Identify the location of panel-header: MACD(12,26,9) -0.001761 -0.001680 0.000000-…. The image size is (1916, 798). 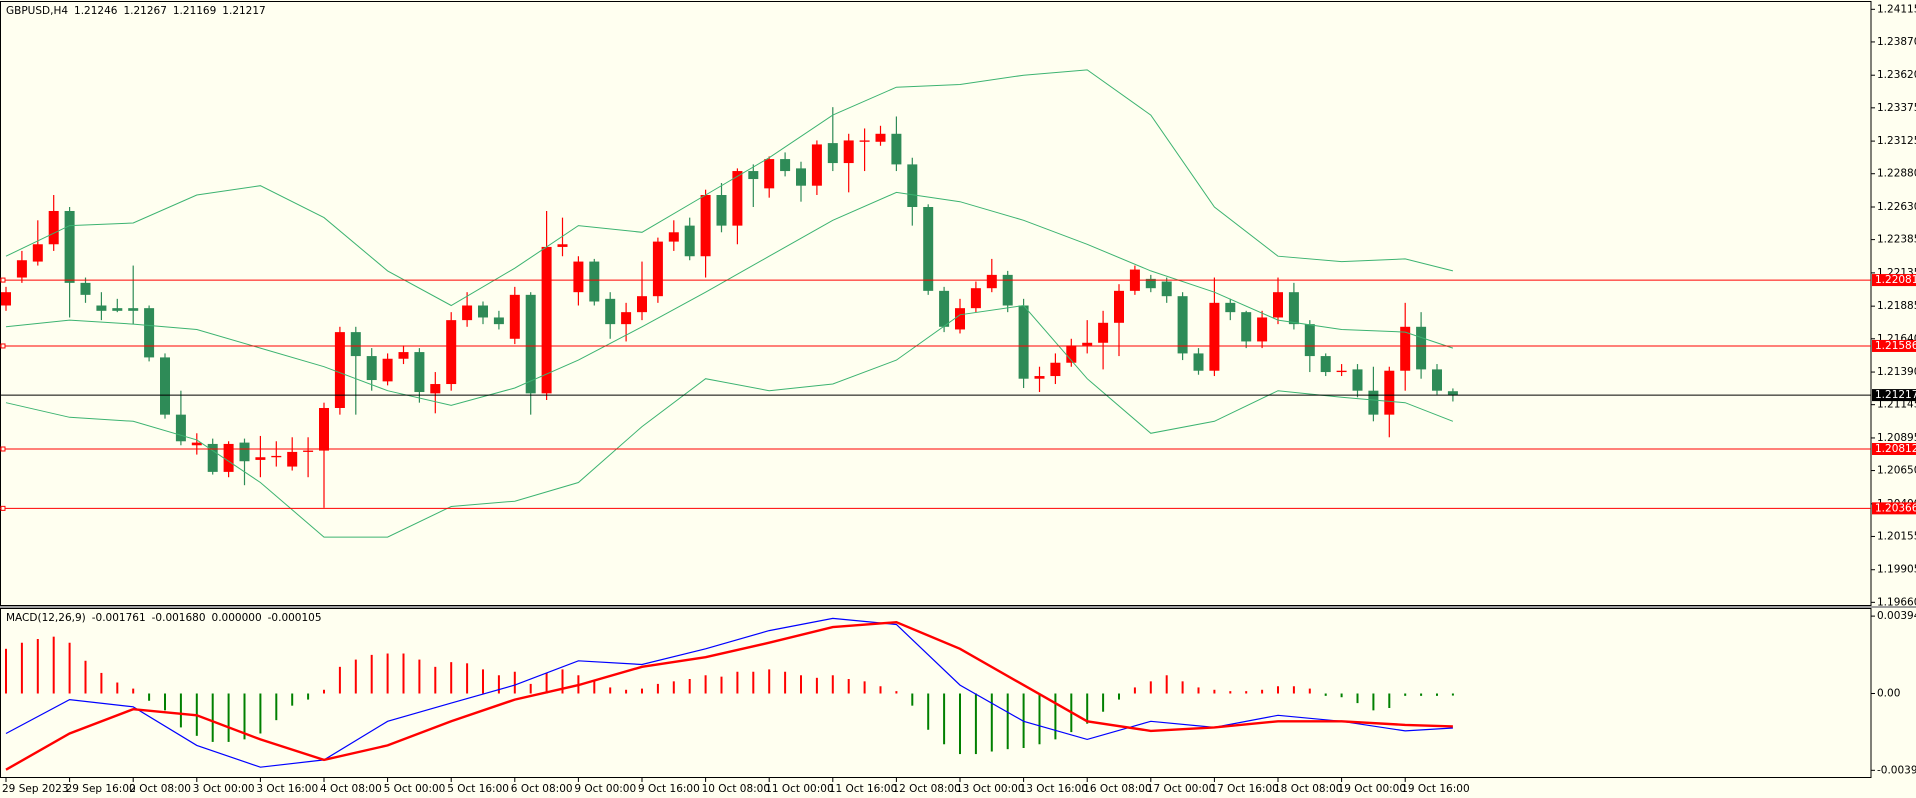
(164, 618).